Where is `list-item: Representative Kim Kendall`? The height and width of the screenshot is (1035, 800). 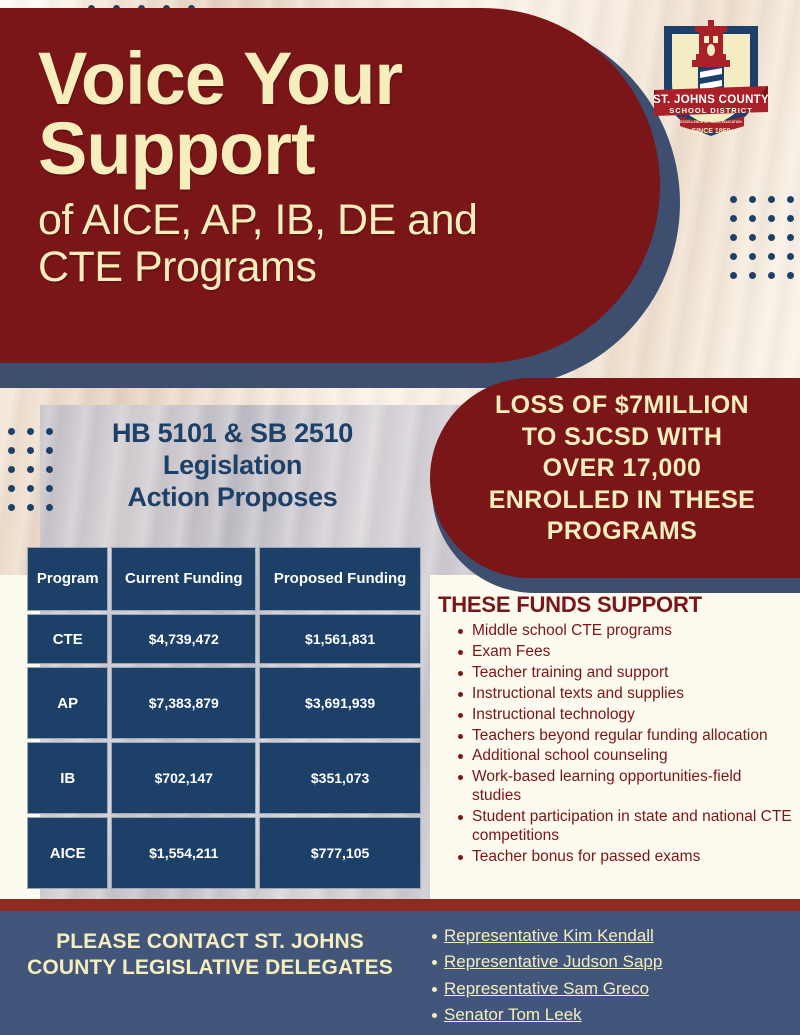
list-item: Representative Kim Kendall is located at coordinates (611, 936).